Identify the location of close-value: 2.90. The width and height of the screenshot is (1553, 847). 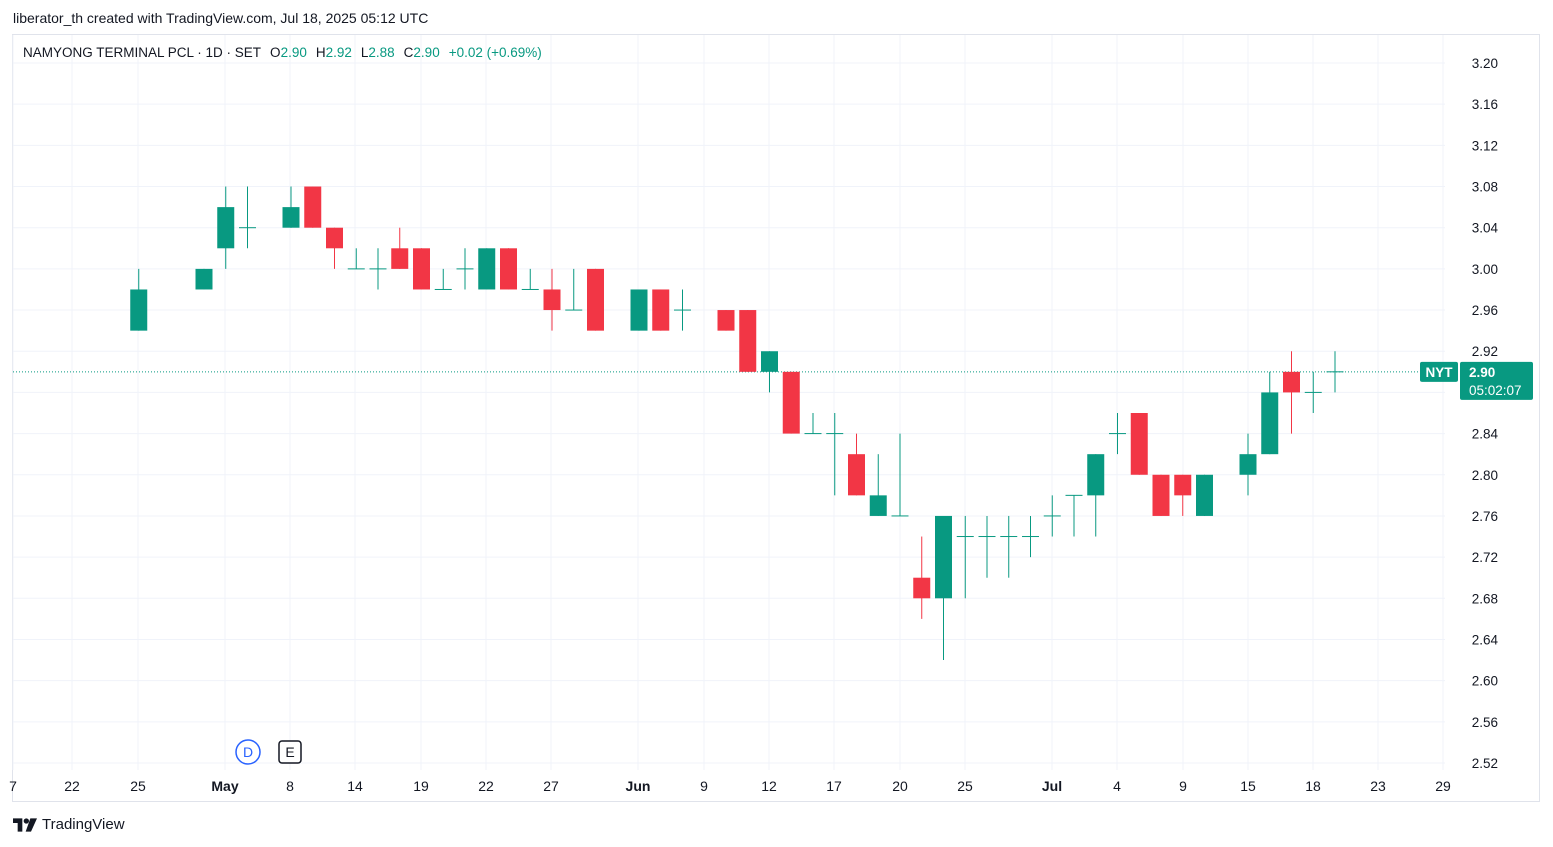
(426, 52).